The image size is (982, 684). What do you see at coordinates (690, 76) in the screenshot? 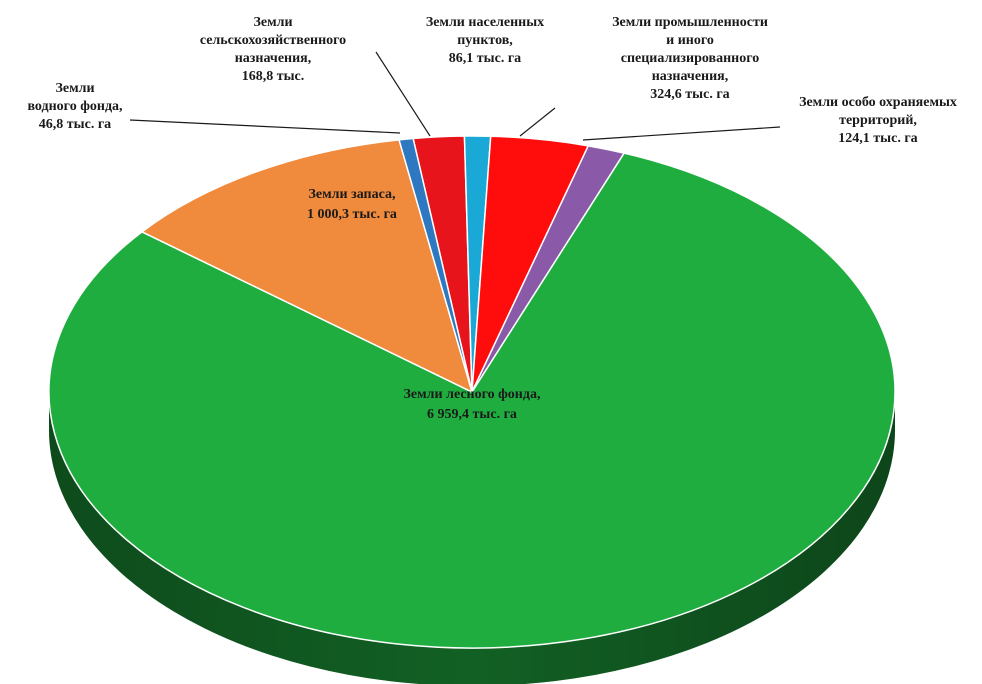
I see `slice-label-2-line-3: назначения,` at bounding box center [690, 76].